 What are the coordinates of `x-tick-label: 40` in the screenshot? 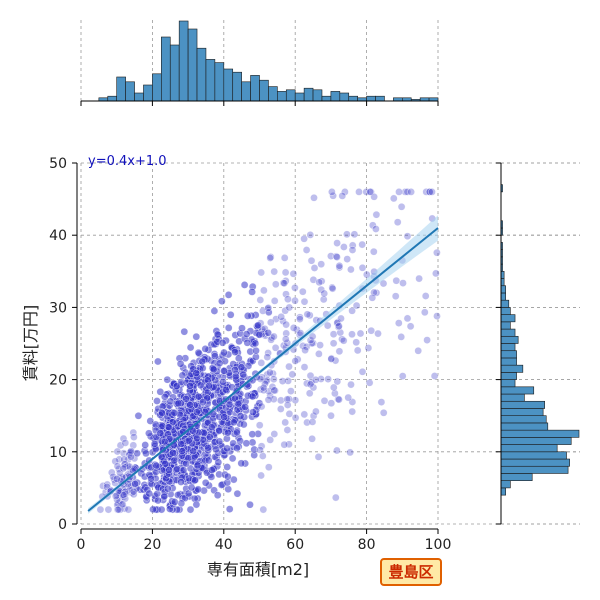 It's located at (224, 545).